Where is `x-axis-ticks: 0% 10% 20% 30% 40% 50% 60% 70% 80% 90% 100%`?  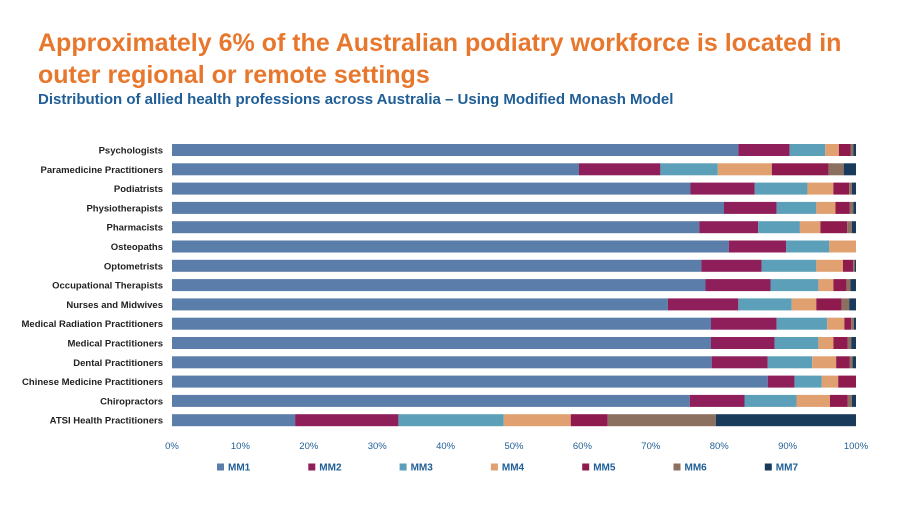
x-axis-ticks: 0% 10% 20% 30% 40% 50% 60% 70% 80% 90% 100% is located at coordinates (517, 446).